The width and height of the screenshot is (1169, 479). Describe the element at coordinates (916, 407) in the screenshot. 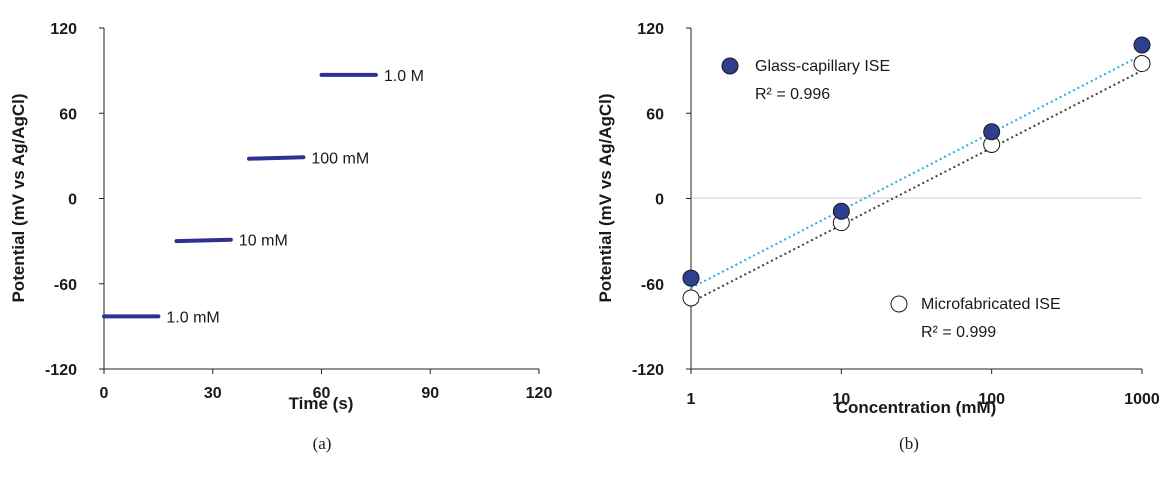

I see `x-axis-label-b: Concentration (mM)` at that location.